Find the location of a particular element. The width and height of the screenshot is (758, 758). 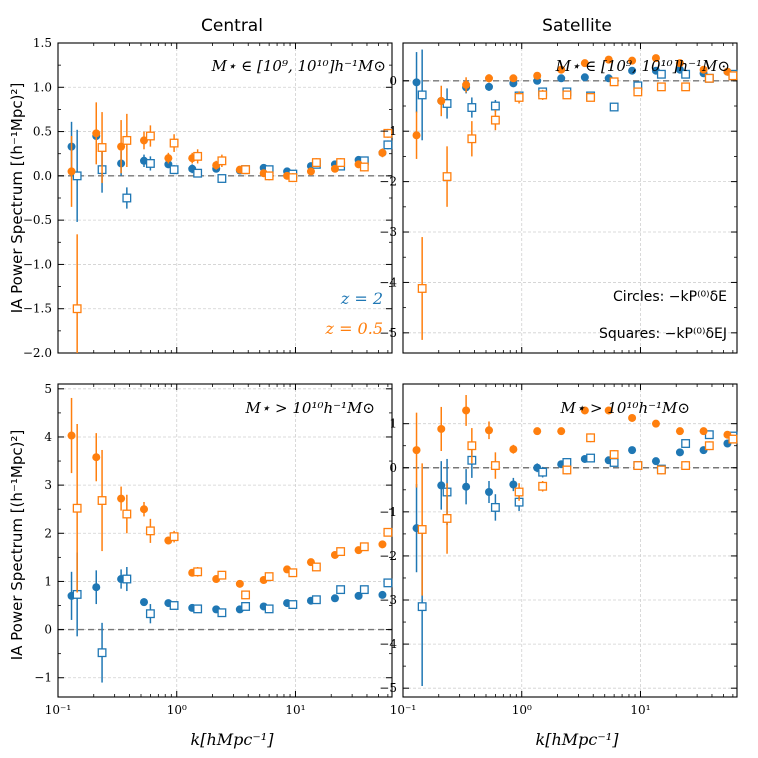

column-title-satellite: Satellite is located at coordinates (577, 26).